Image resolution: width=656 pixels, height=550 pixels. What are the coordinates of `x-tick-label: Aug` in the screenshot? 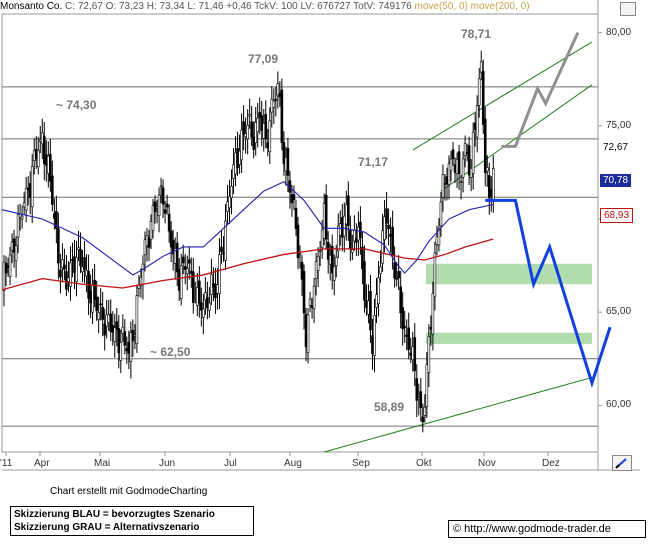 It's located at (293, 463).